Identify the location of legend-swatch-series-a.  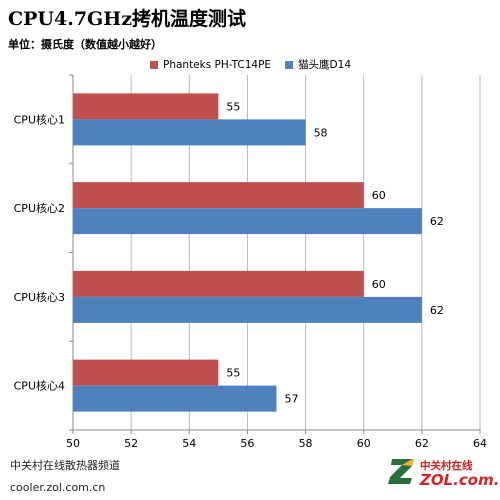
(154, 64).